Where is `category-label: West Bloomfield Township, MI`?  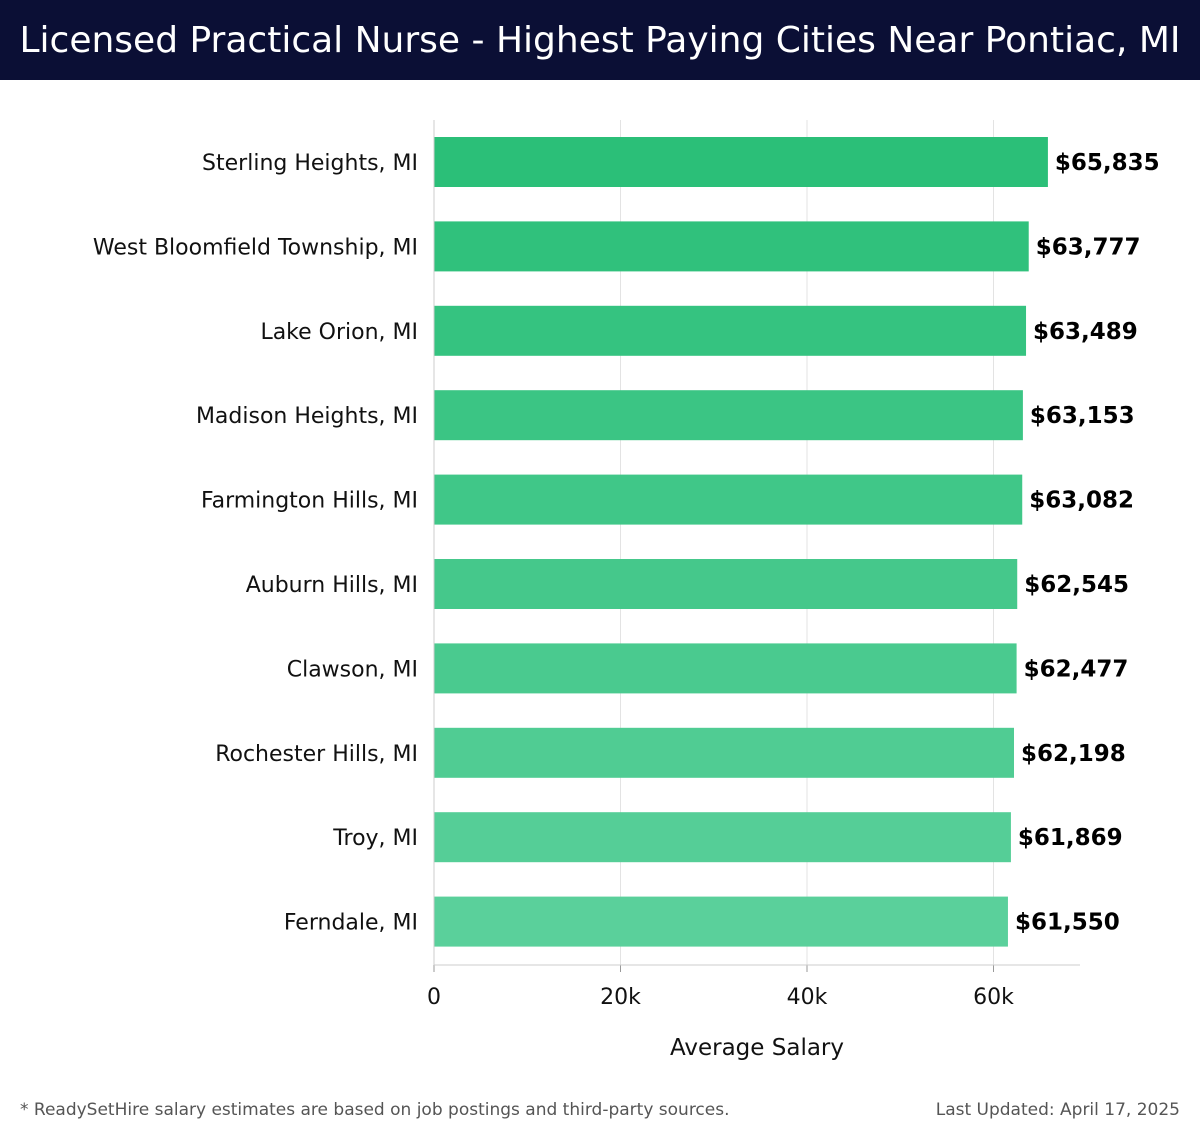
category-label: West Bloomfield Township, MI is located at coordinates (255, 247).